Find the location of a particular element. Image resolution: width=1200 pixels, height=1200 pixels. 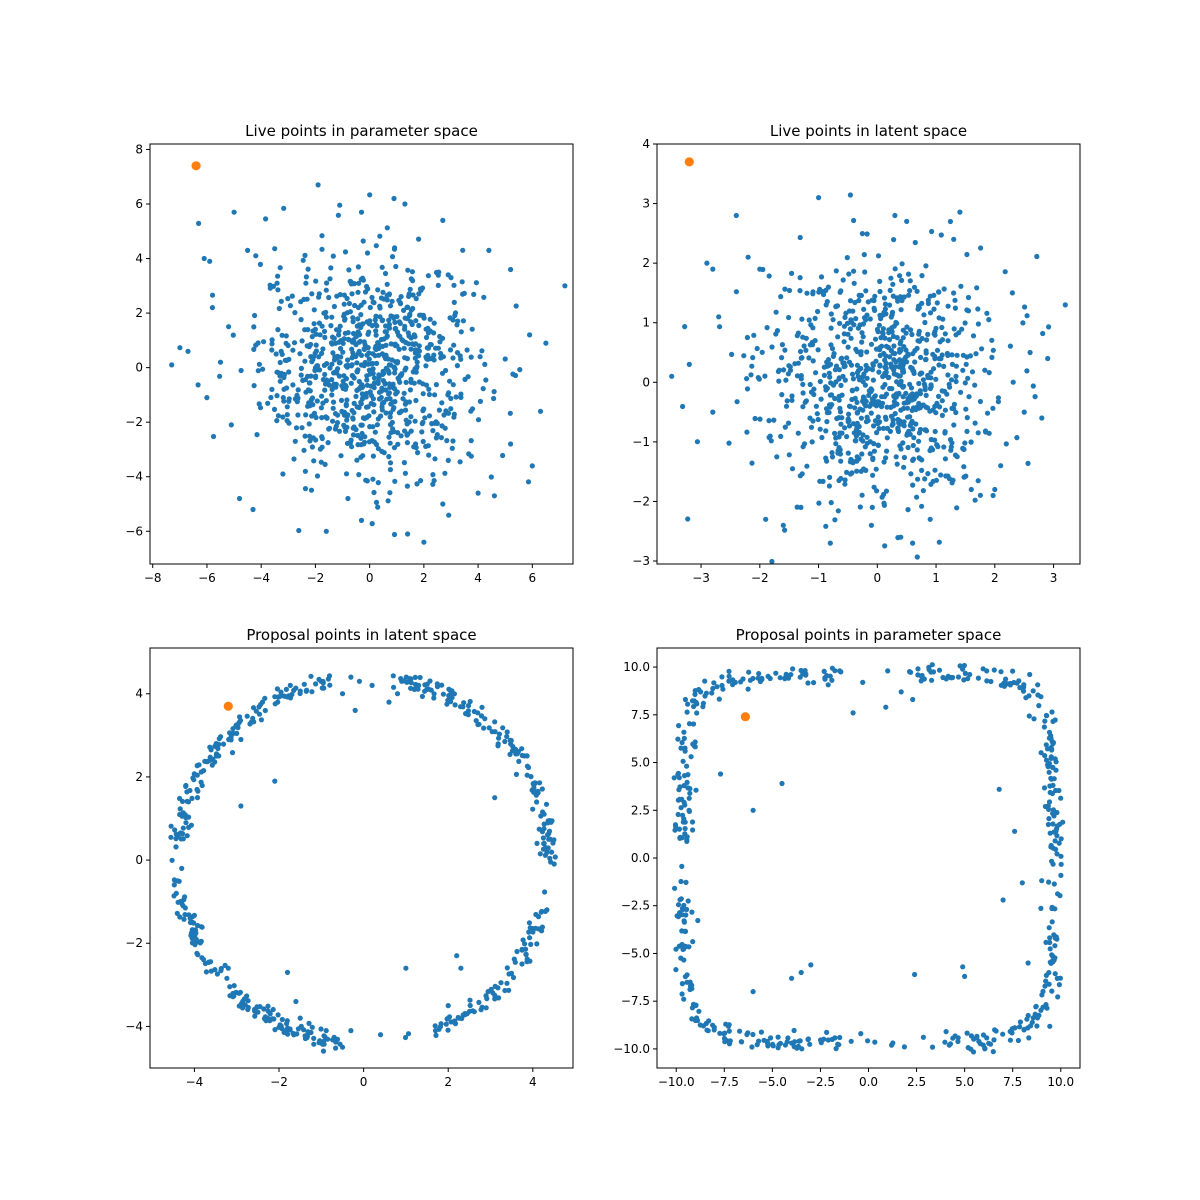

x-tick-label: 4 is located at coordinates (478, 578).